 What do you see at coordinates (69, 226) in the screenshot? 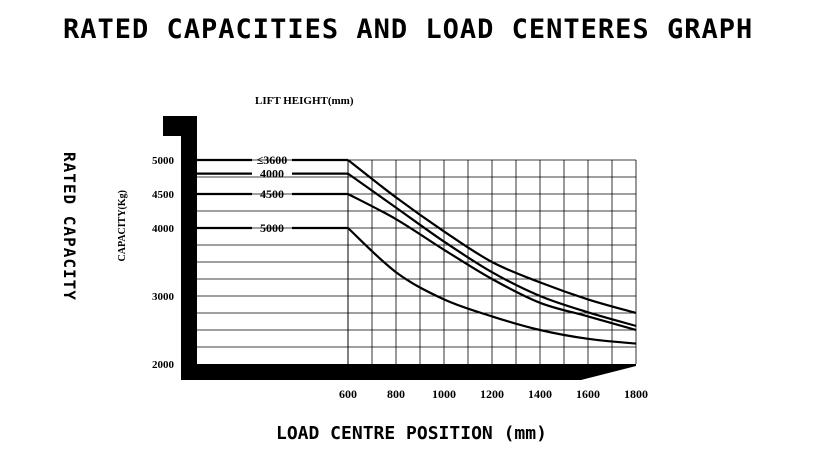
I see `rated-capacity-title: RATED CAPACITY` at bounding box center [69, 226].